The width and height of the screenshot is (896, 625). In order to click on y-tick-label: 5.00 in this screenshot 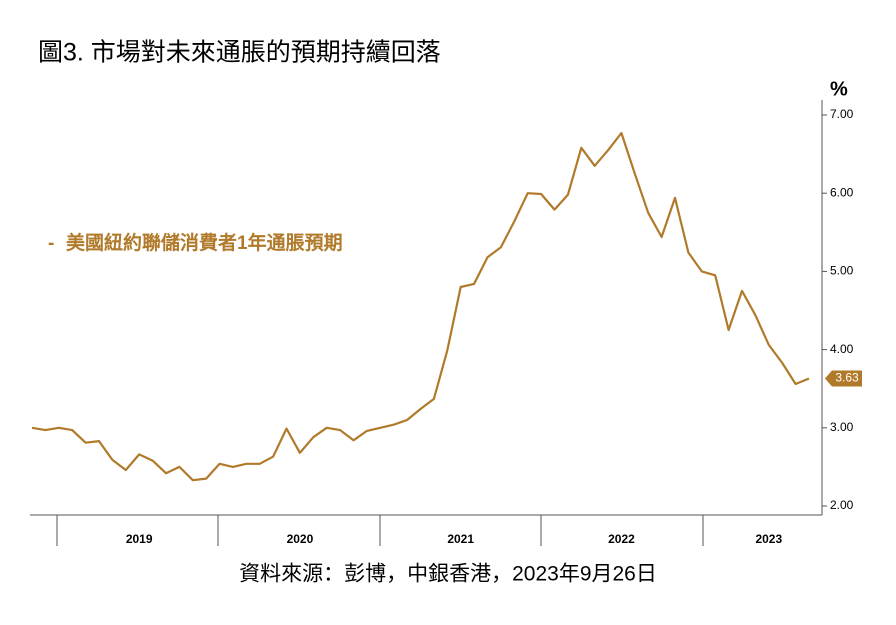, I will do `click(842, 271)`.